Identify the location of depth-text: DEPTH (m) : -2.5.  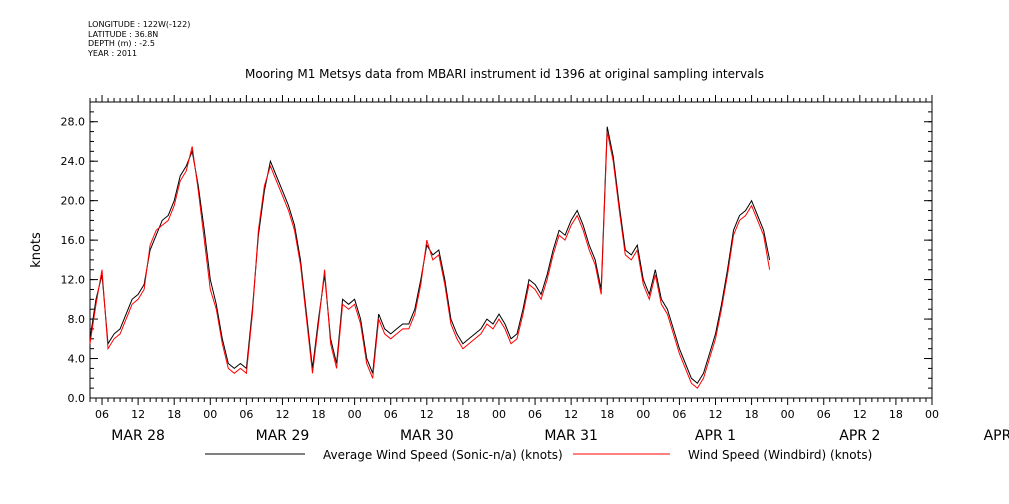
(121, 43).